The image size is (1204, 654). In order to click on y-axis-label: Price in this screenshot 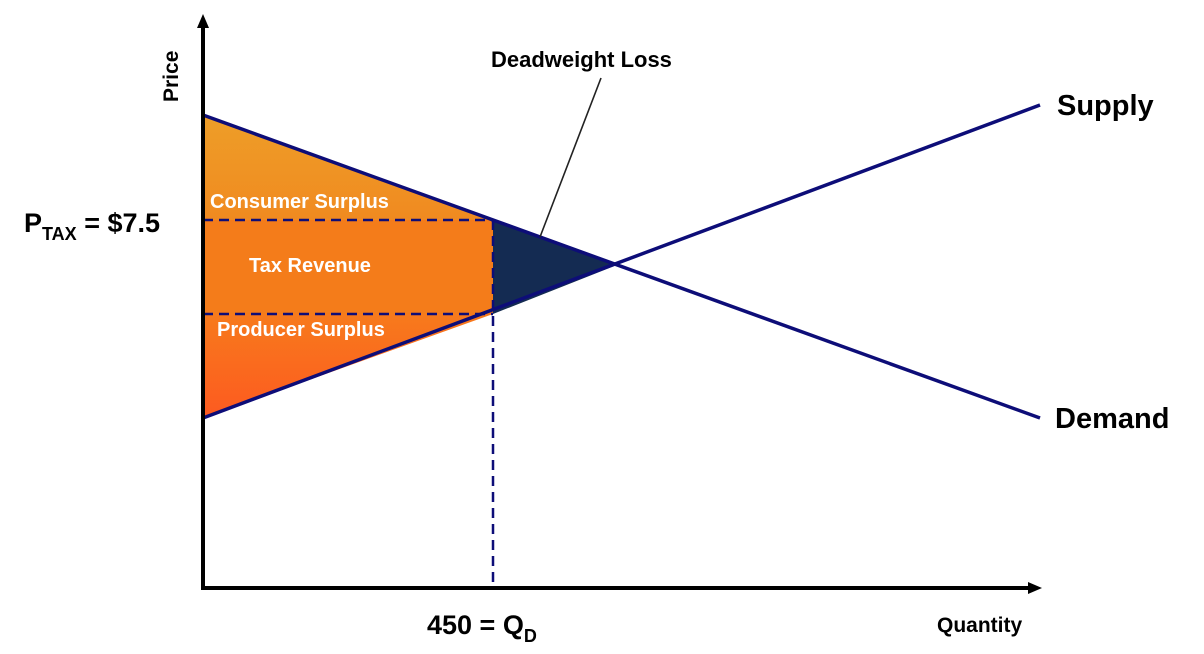, I will do `click(171, 76)`.